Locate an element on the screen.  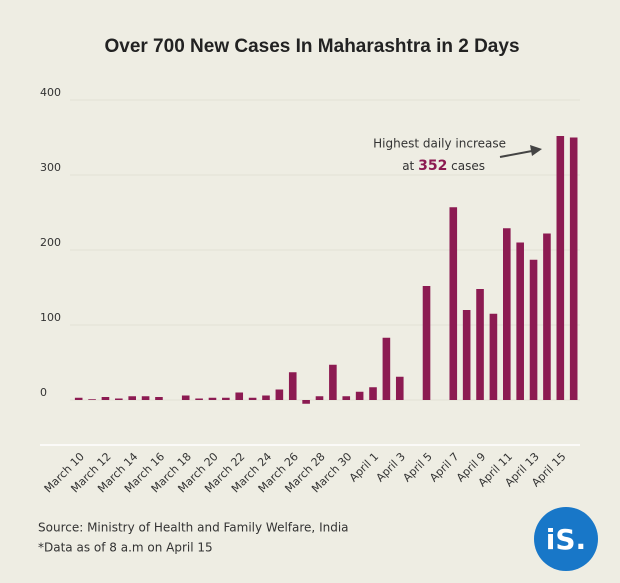
x-tick-label: April 5 is located at coordinates (417, 467).